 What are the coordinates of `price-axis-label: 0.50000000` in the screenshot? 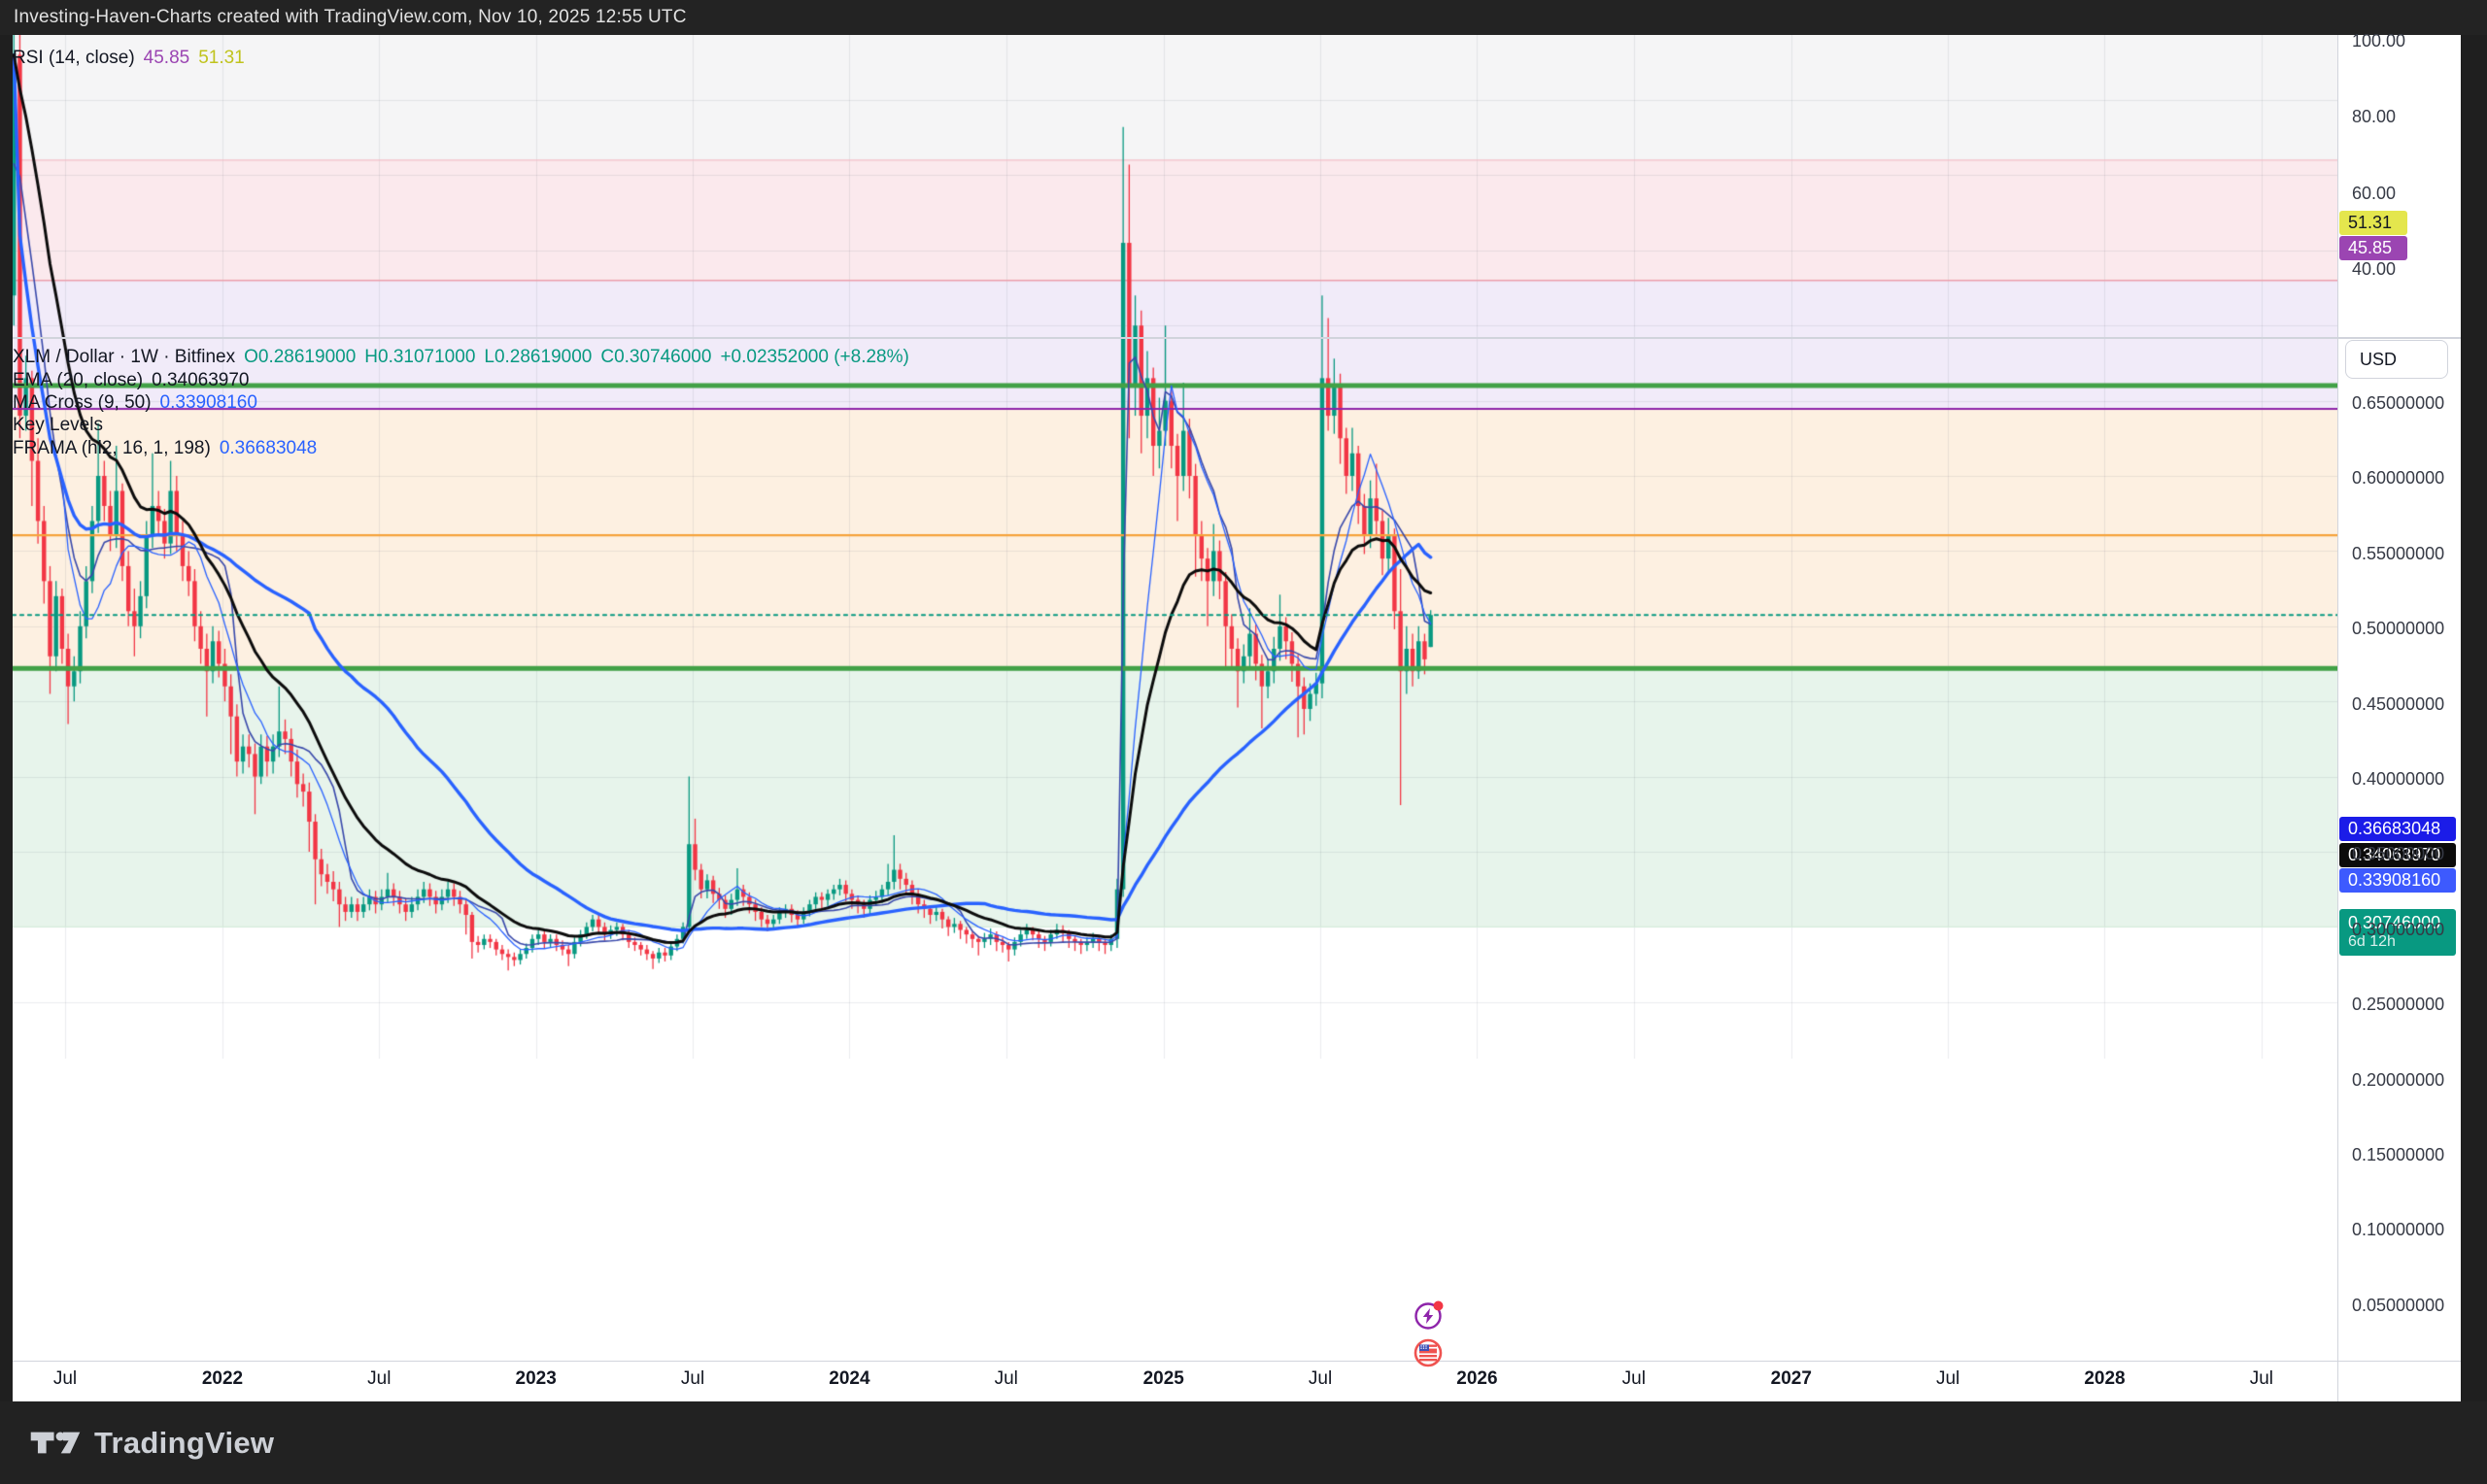 It's located at (2398, 629).